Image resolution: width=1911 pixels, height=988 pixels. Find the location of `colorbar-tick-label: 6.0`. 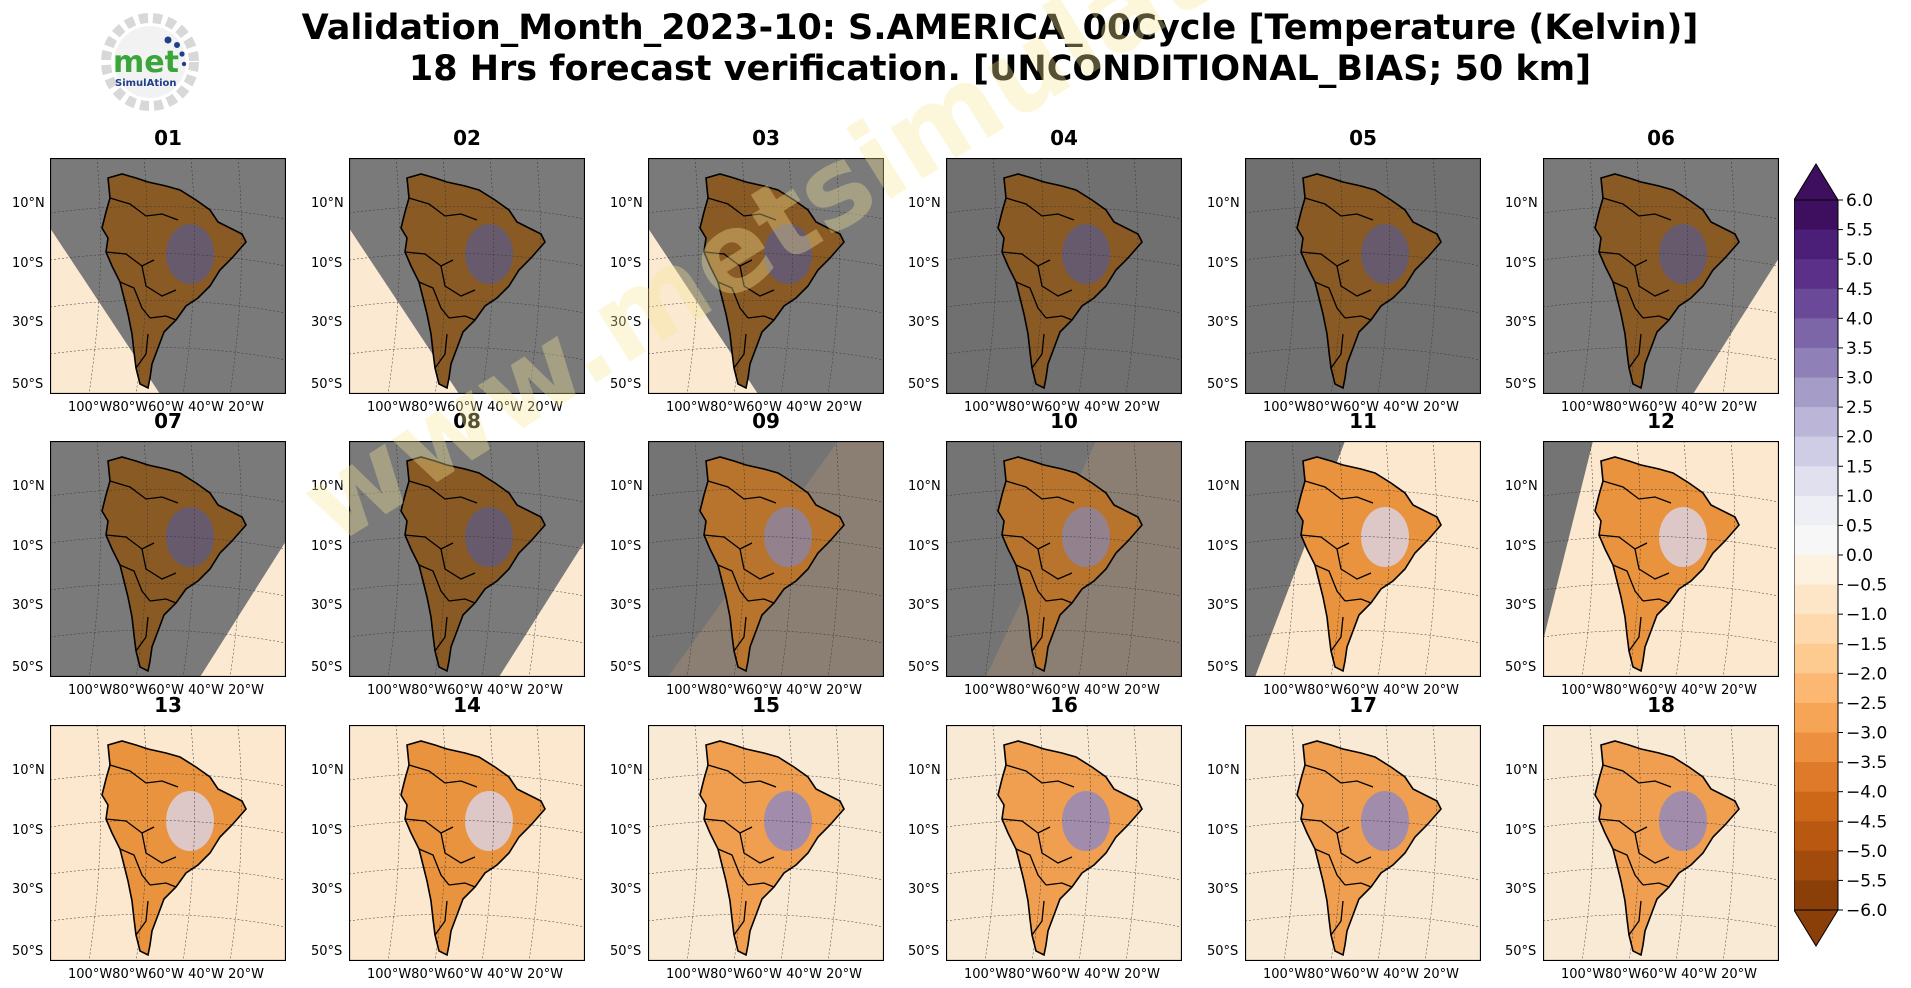

colorbar-tick-label: 6.0 is located at coordinates (1859, 201).